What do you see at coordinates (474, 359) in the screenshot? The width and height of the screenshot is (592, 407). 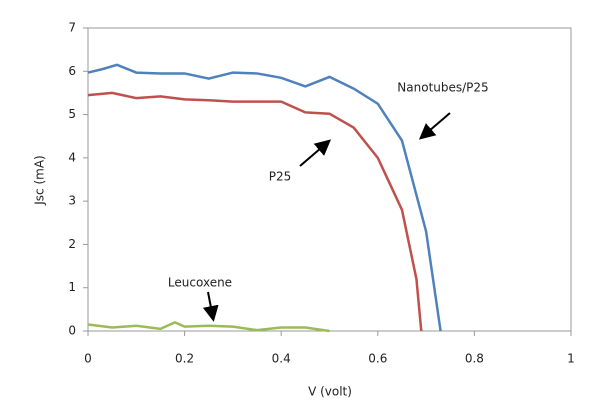 I see `x-tick-label: 0.8` at bounding box center [474, 359].